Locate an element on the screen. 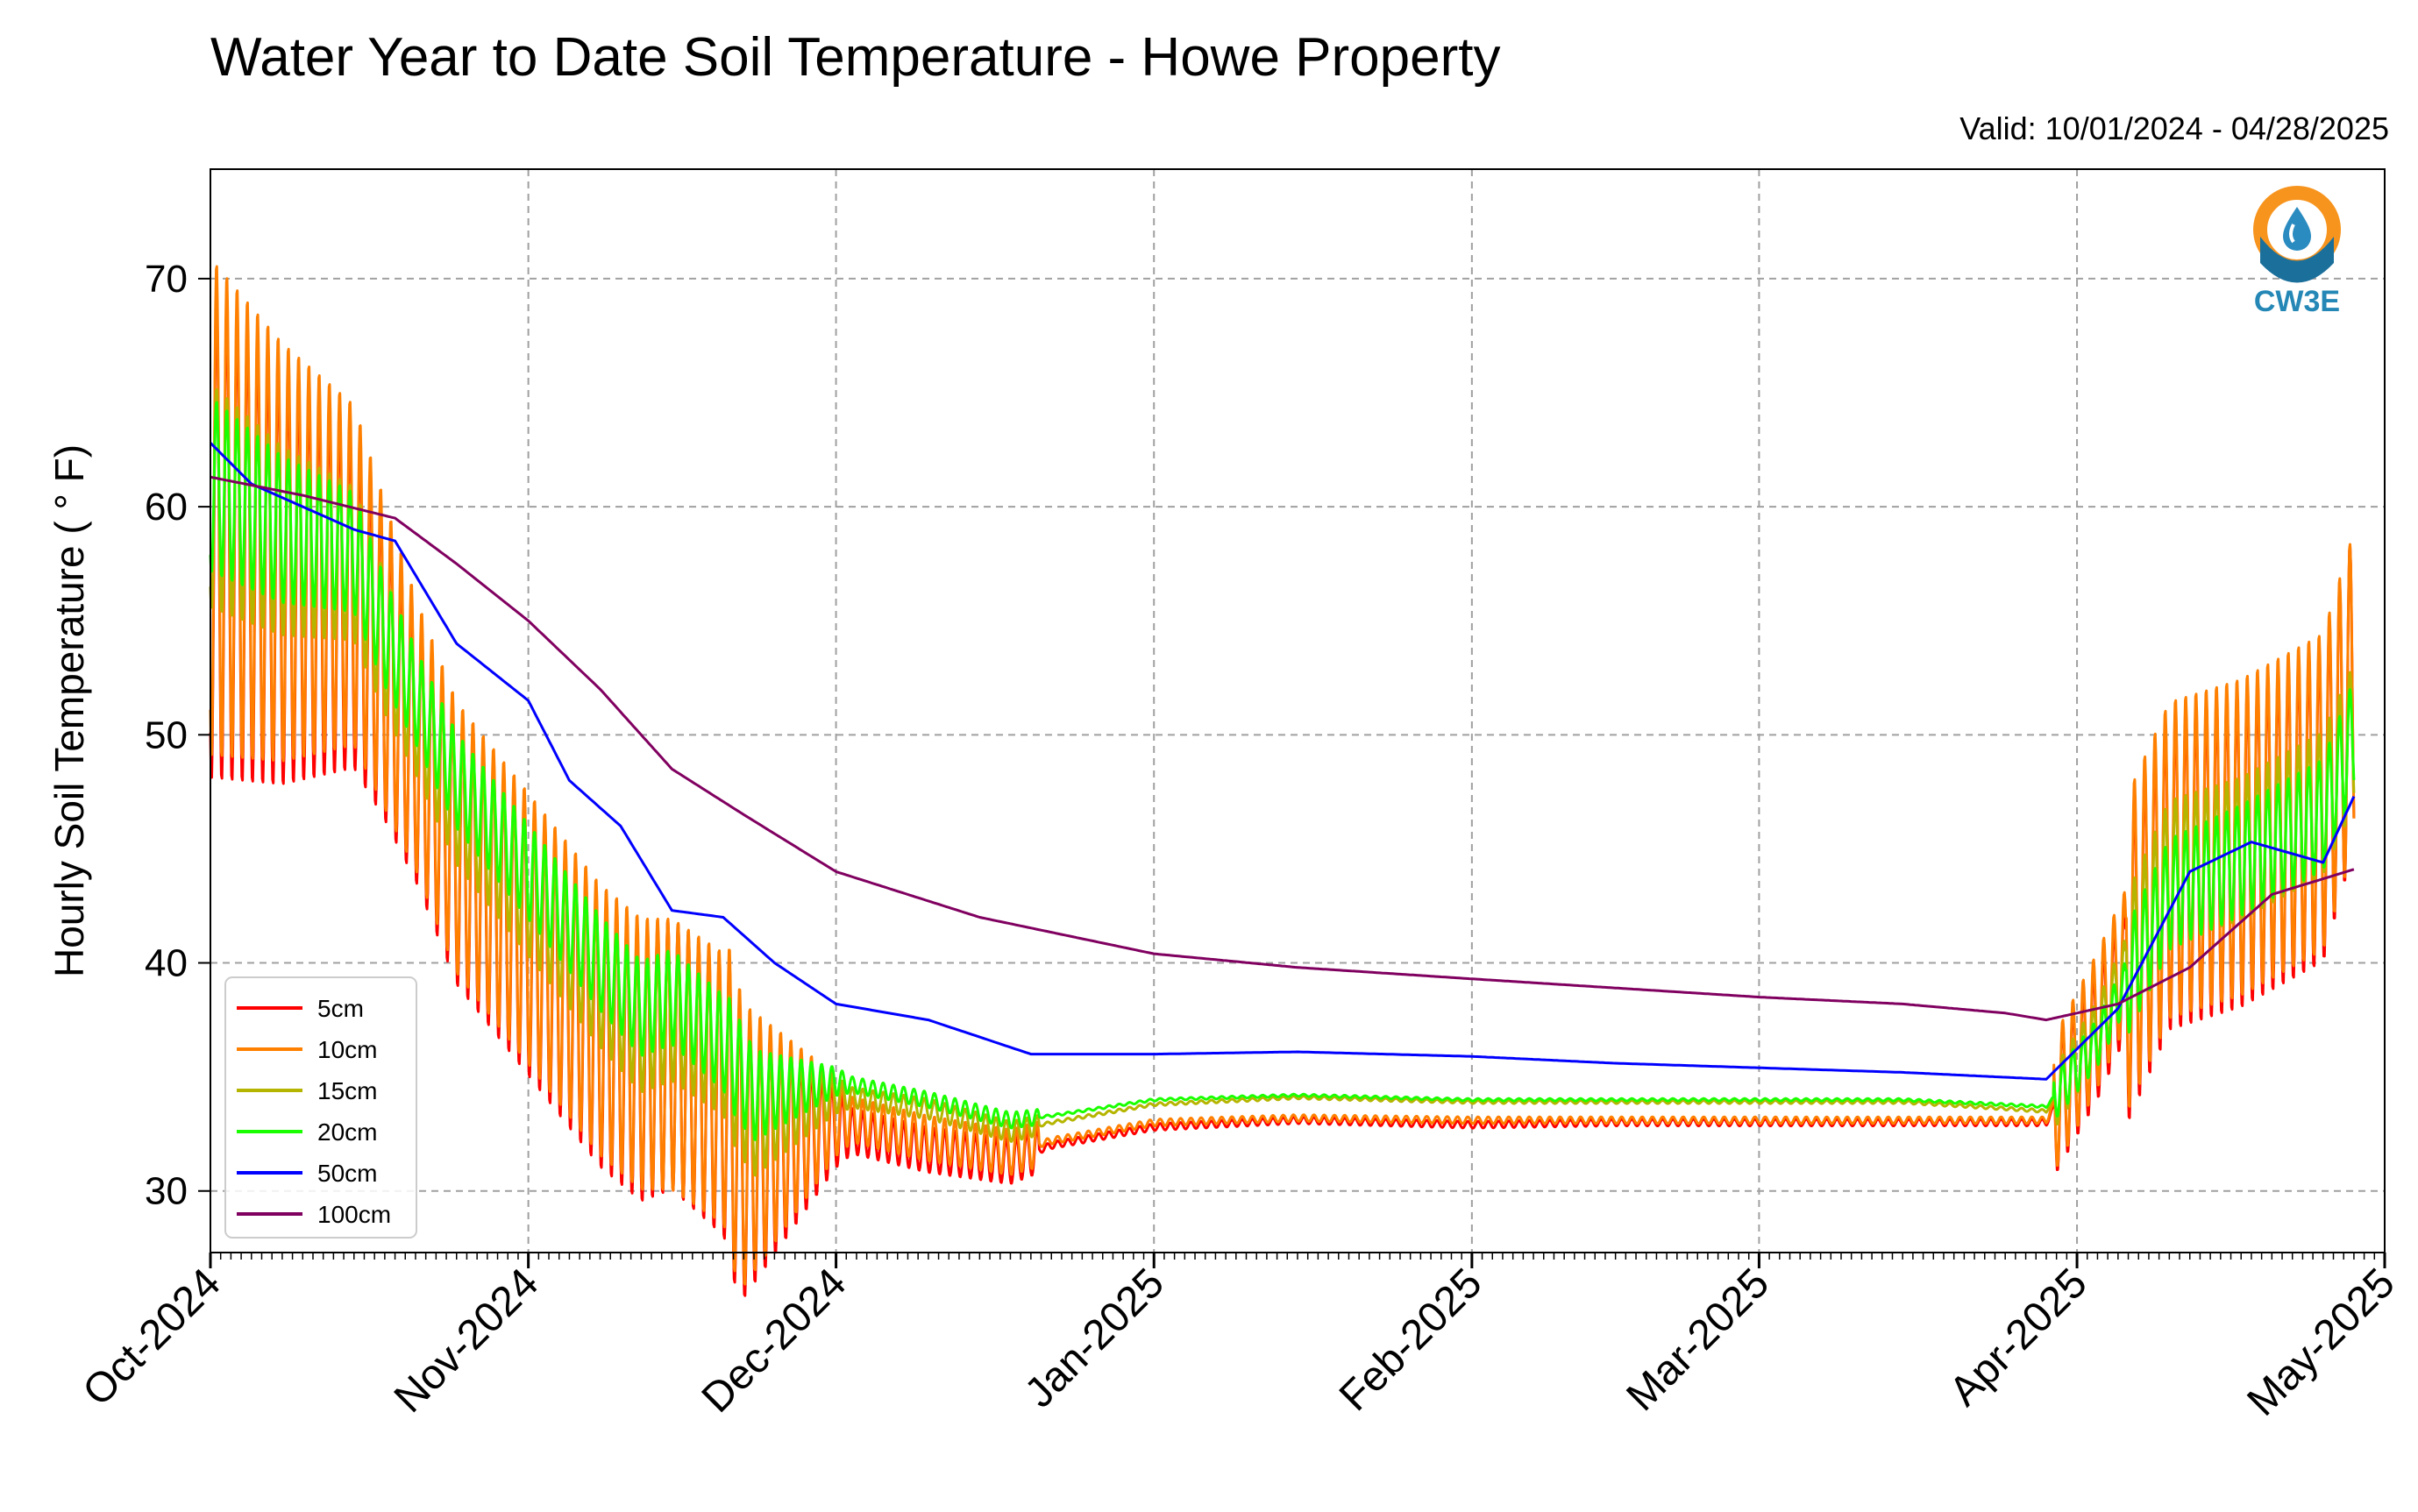 The image size is (2418, 1512). y-axis-label: Hourly Soil Temperature ( ° F) is located at coordinates (69, 710).